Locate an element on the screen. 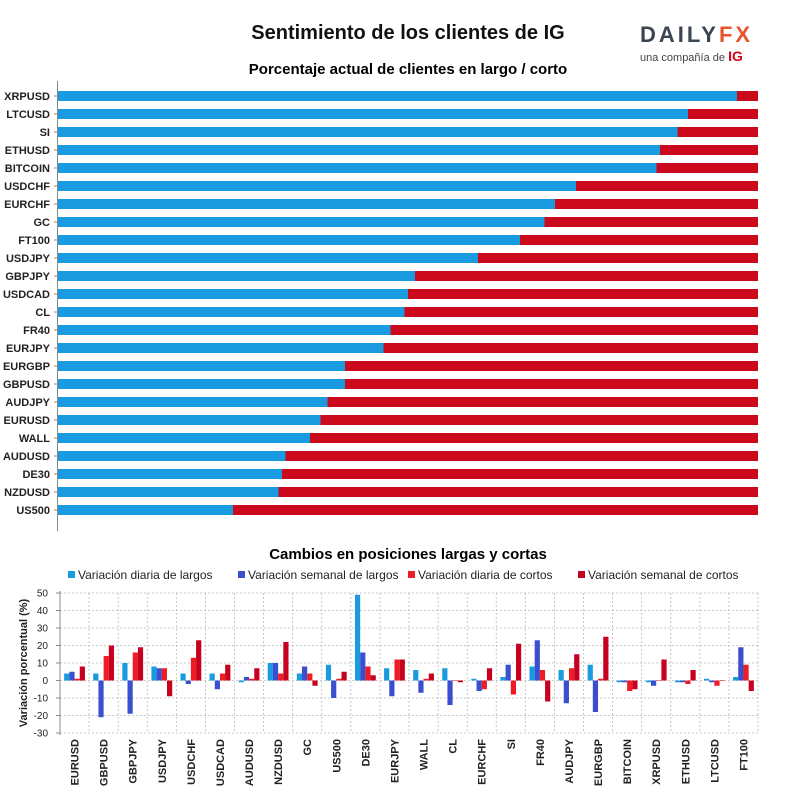  chart2-category-label: BITCOIN is located at coordinates (628, 761).